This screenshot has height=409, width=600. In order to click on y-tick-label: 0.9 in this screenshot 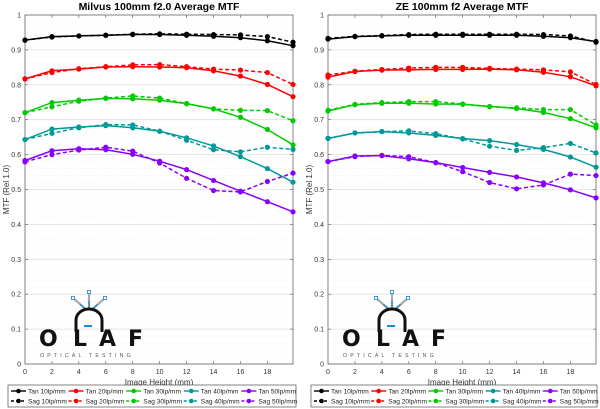, I will do `click(16, 50)`.